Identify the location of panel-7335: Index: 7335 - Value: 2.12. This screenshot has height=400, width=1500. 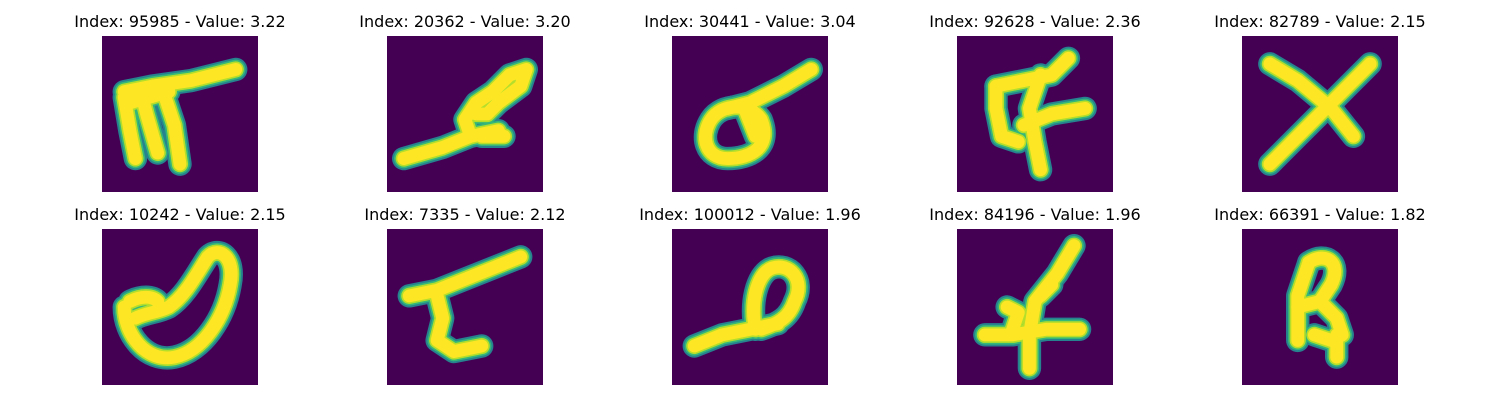
(465, 295).